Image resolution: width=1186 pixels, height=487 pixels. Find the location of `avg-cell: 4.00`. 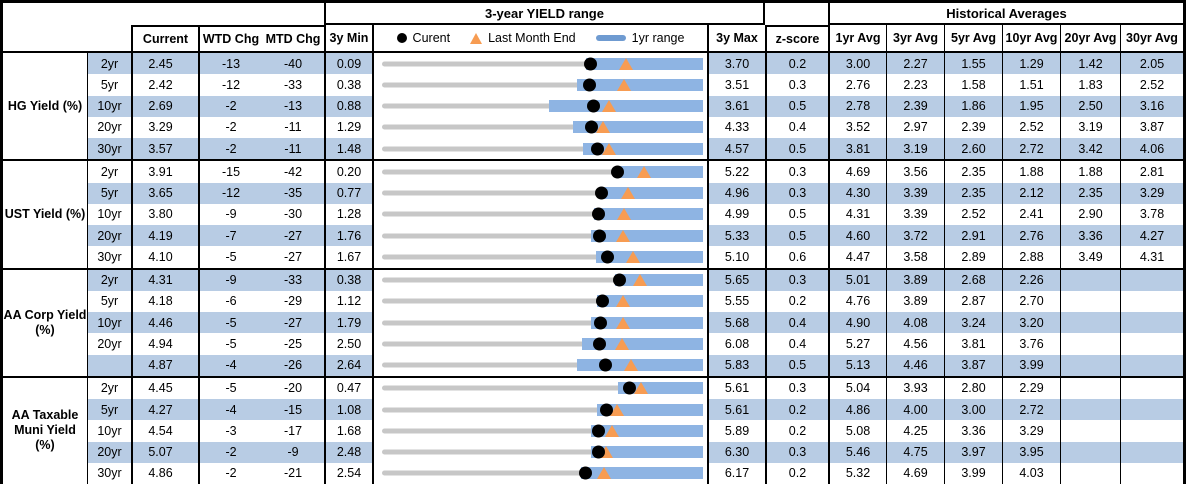

avg-cell: 4.00 is located at coordinates (915, 410).